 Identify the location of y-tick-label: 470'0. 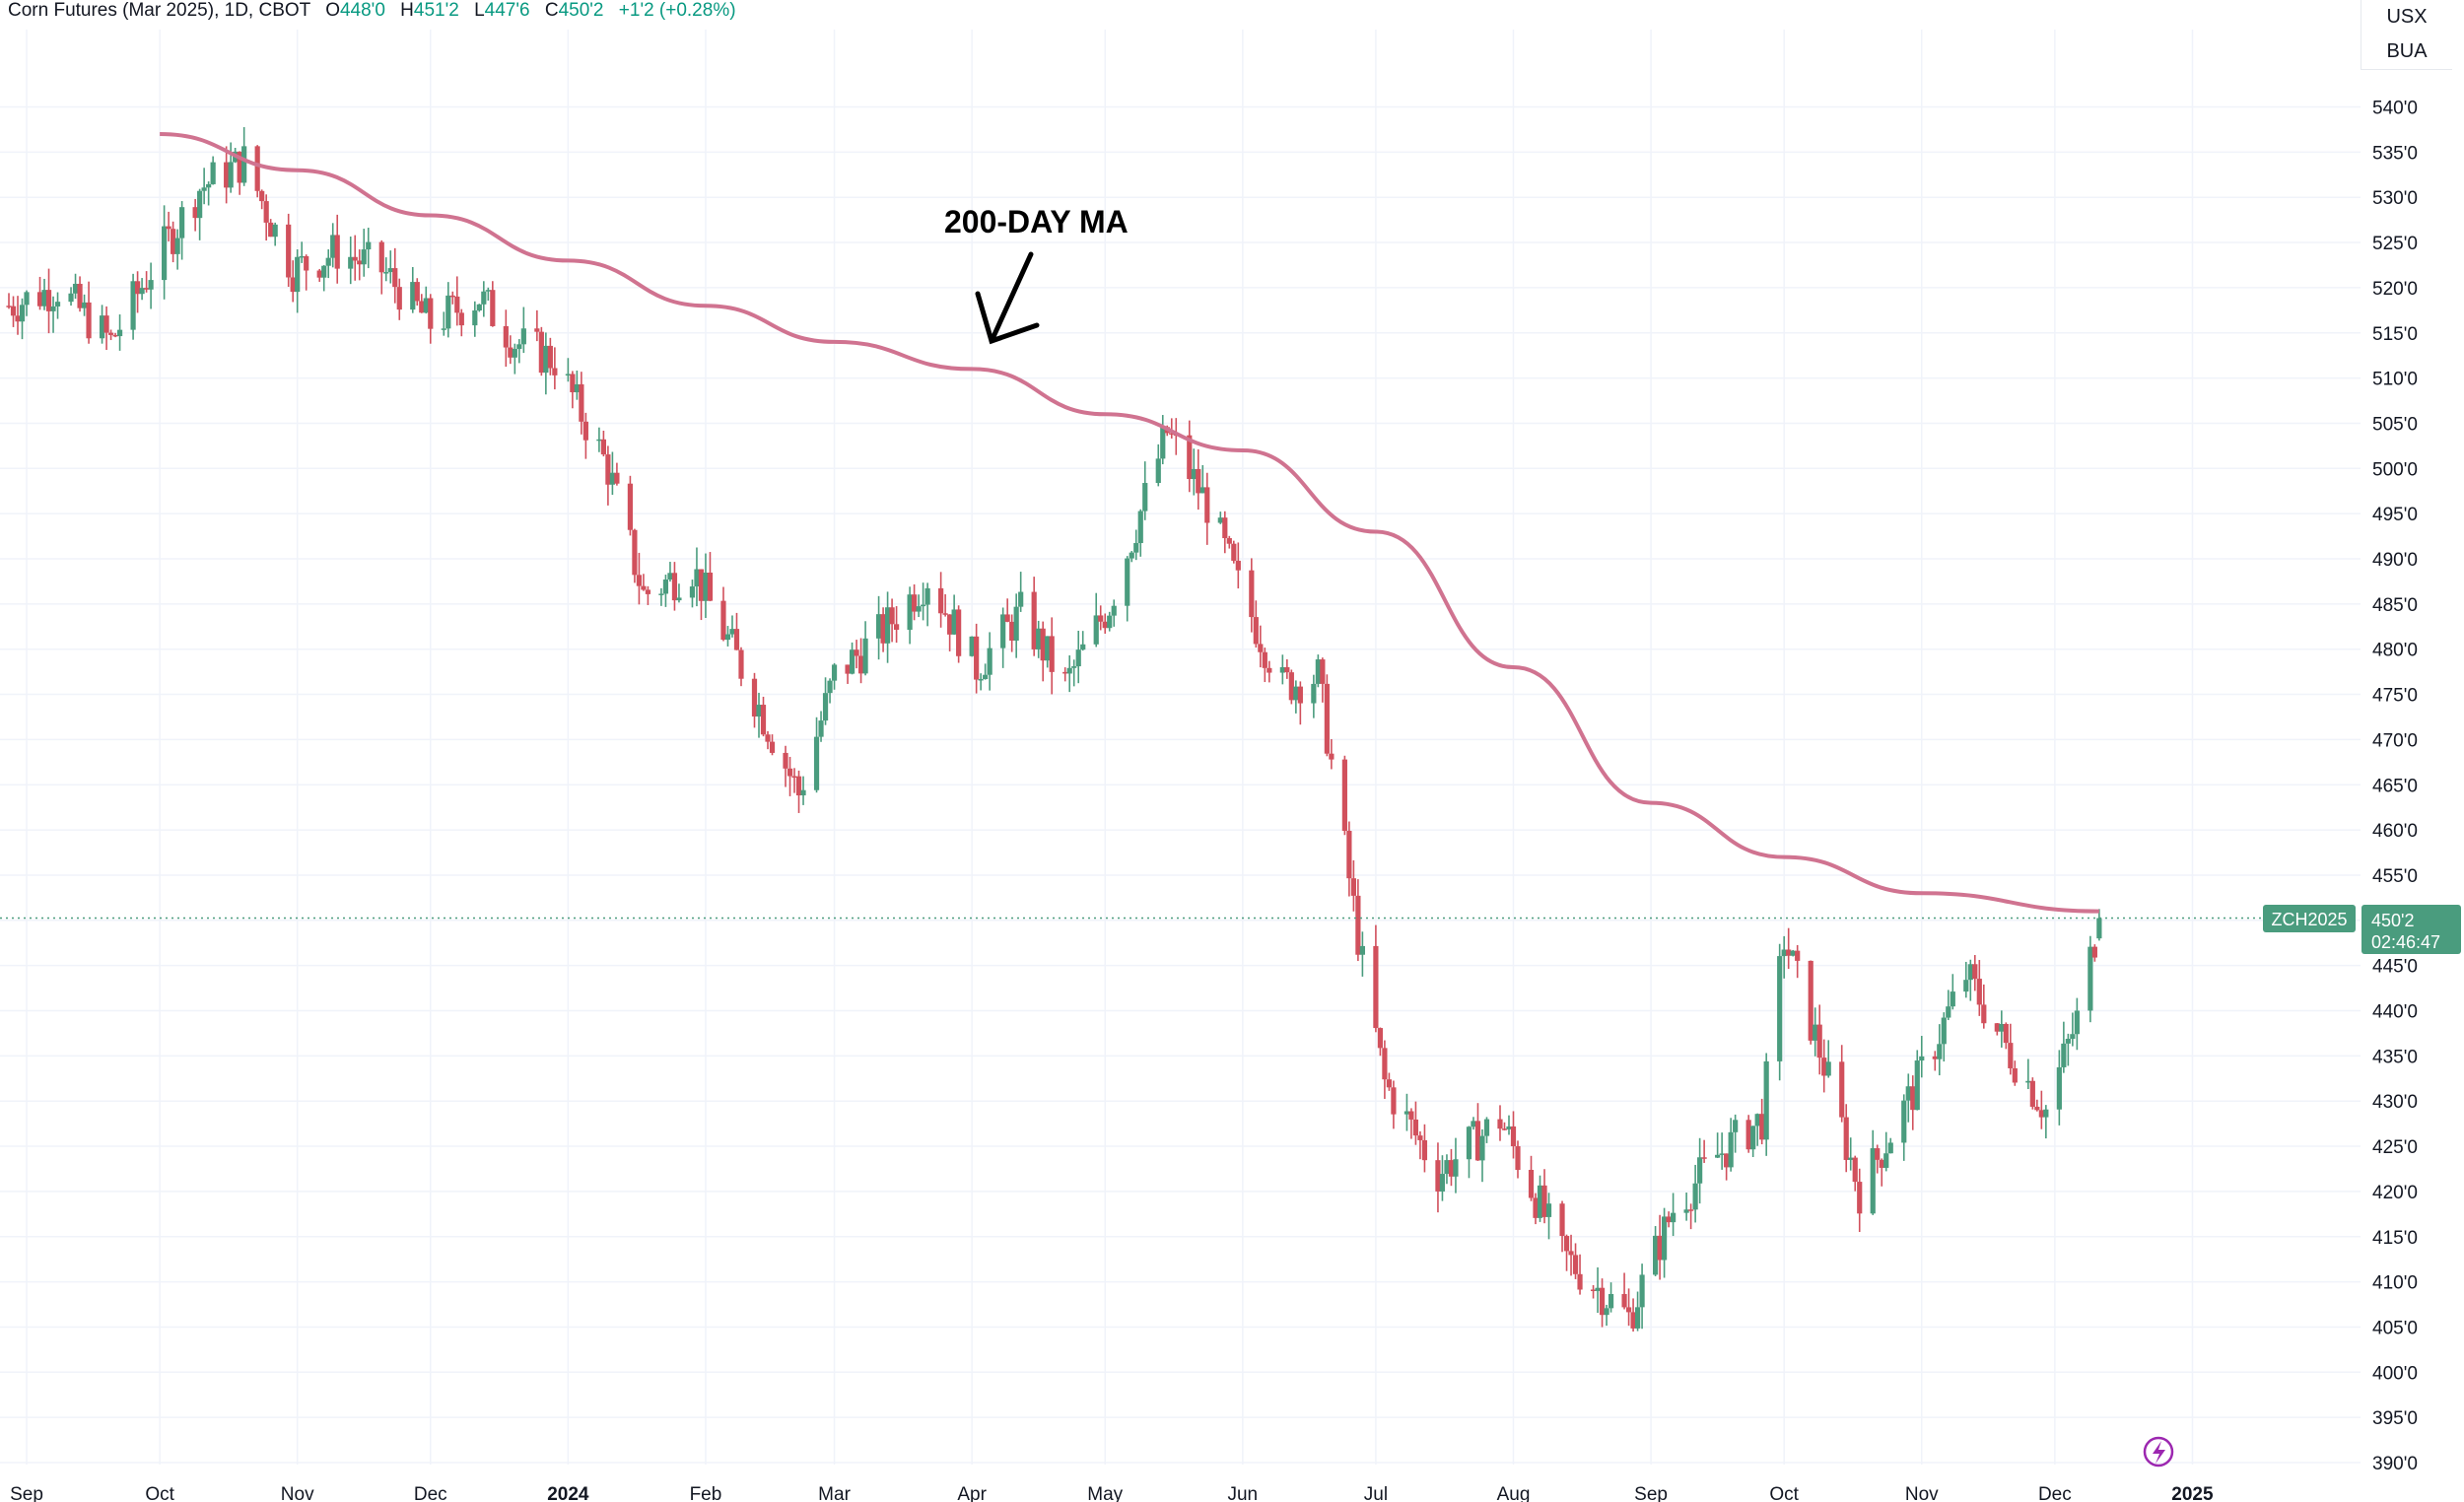
(2395, 740).